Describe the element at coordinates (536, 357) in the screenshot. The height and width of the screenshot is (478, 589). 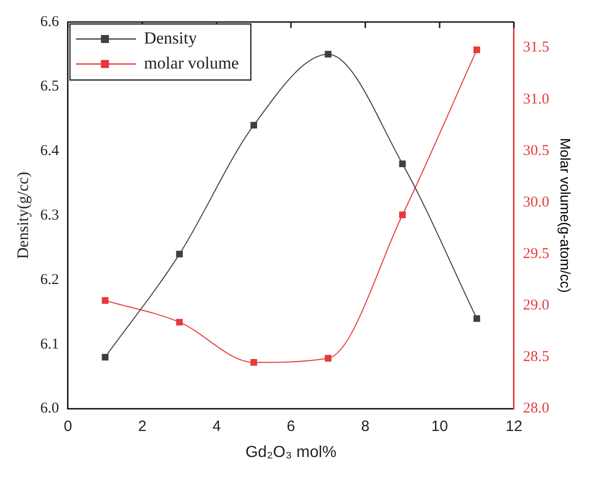
I see `y2-tick-label: 28.5` at that location.